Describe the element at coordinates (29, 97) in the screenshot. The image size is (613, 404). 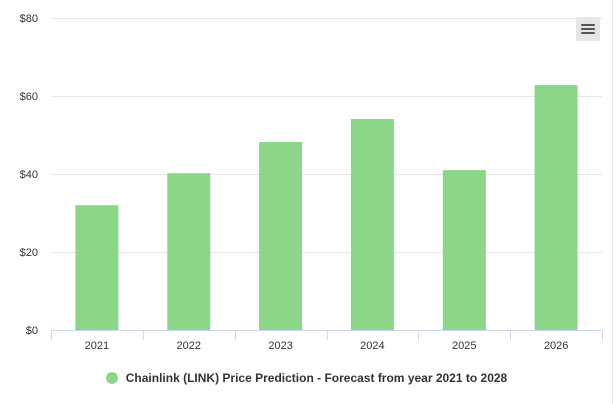
I see `y-tick-label: $60` at that location.